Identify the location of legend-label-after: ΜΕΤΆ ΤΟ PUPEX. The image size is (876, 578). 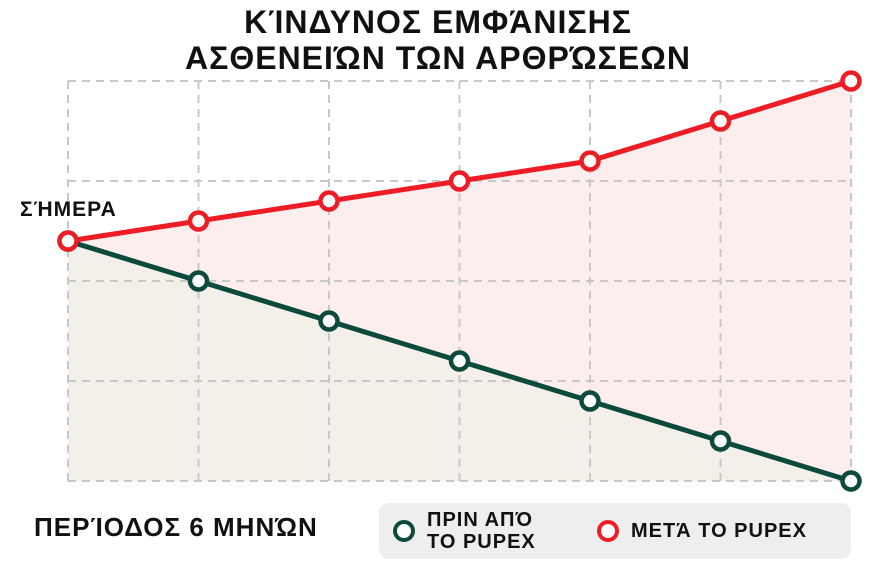
(719, 531).